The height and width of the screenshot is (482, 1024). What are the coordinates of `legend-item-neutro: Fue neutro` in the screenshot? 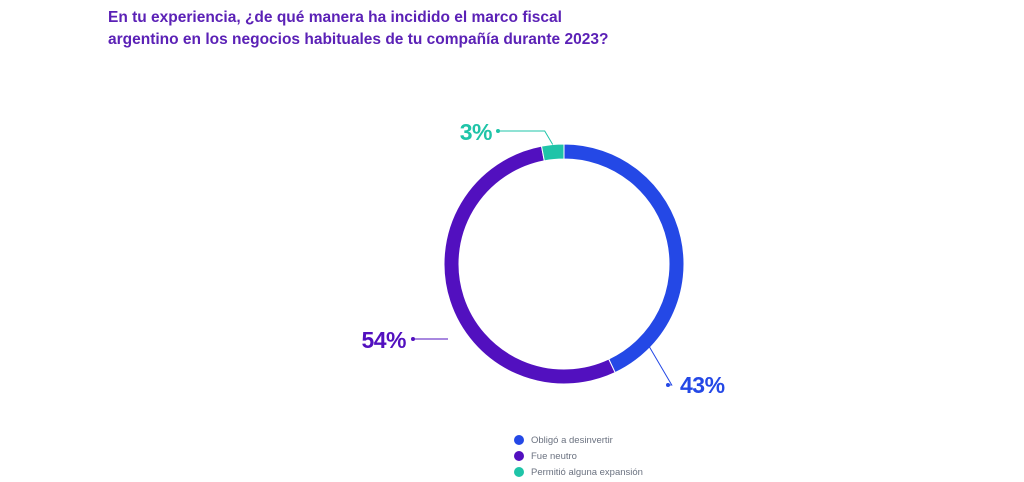 It's located at (578, 456).